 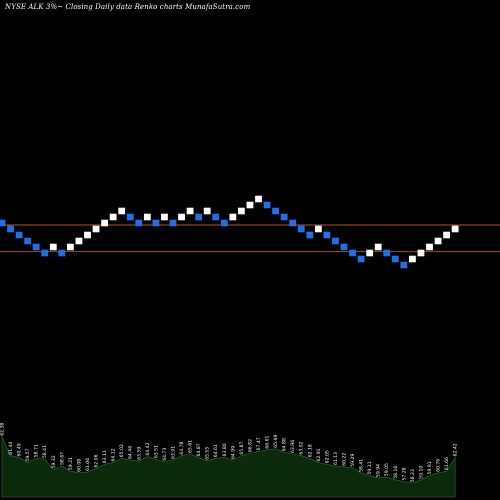 What do you see at coordinates (225, 449) in the screenshot?
I see `volume-label: 63.80` at bounding box center [225, 449].